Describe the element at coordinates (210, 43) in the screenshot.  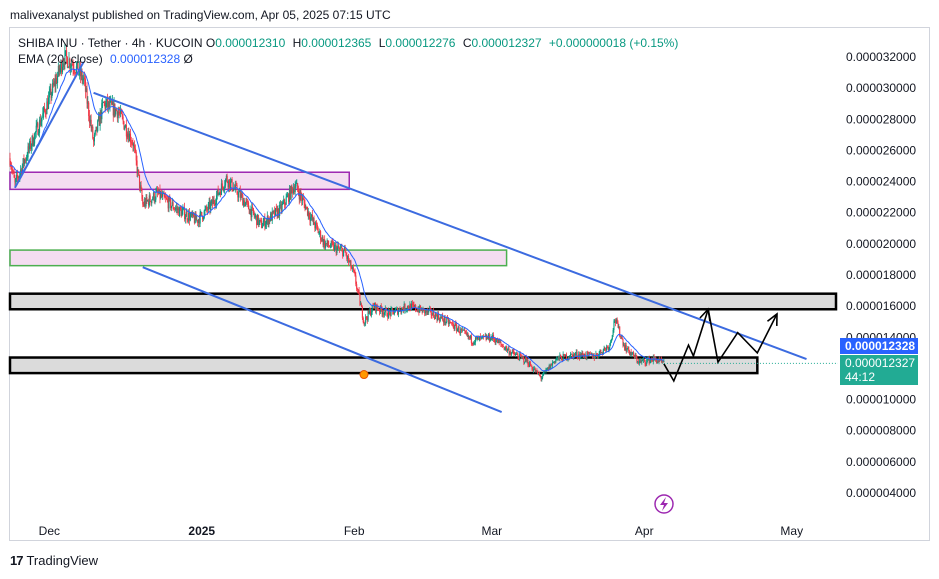
I see `open-label: O` at that location.